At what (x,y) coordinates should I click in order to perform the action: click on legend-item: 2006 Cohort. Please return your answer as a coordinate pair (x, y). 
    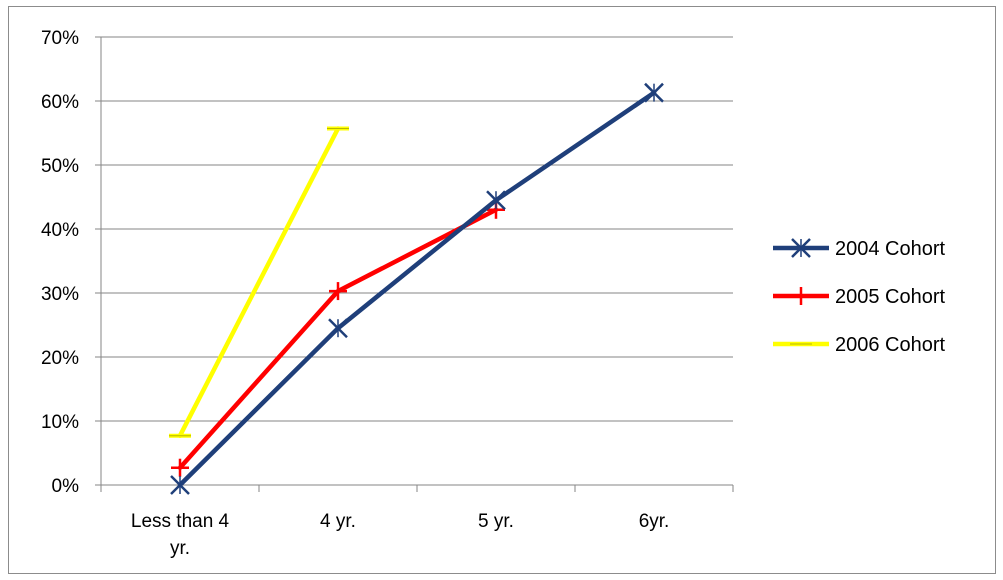
    Looking at the image, I should click on (859, 345).